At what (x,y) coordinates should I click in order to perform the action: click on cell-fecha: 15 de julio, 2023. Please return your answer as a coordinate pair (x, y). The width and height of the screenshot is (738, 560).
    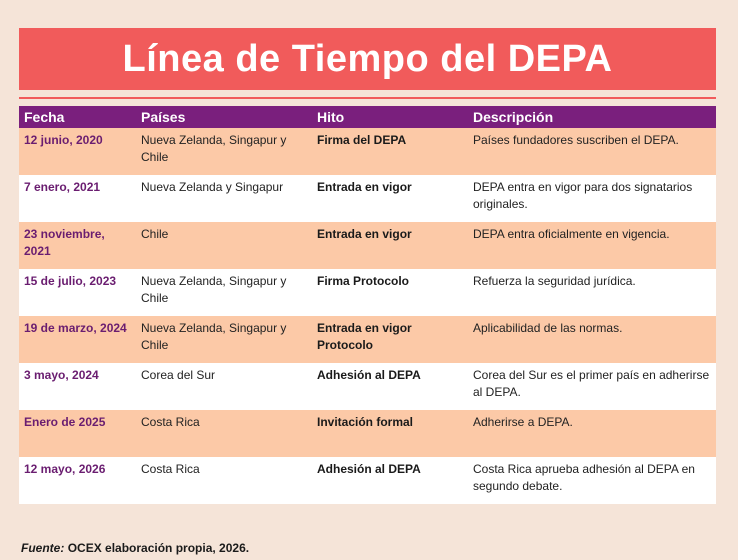
    Looking at the image, I should click on (77, 292).